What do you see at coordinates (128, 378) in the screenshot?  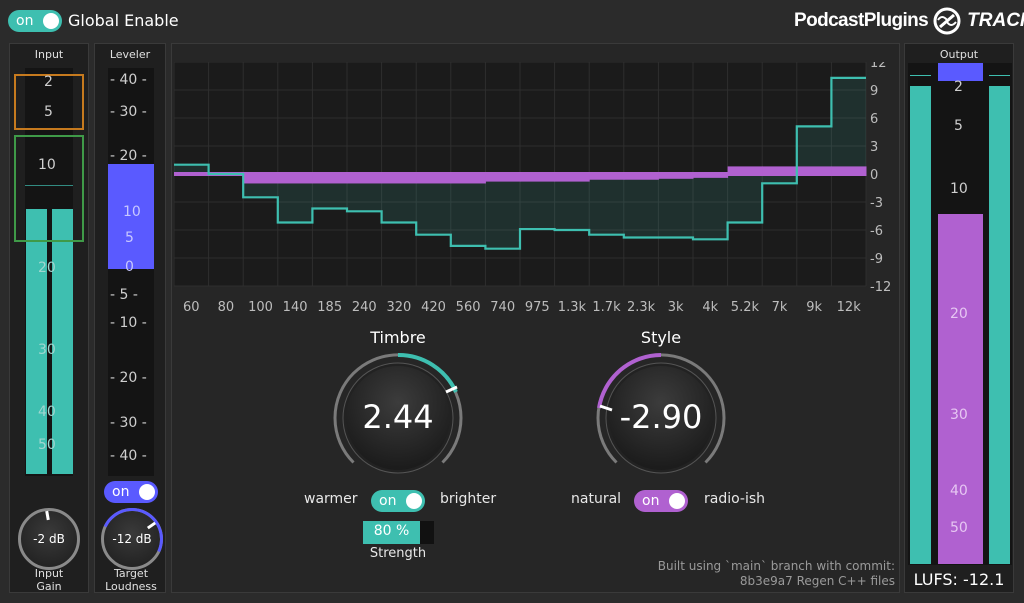 I see `leveler-scale-8: - 20 -` at bounding box center [128, 378].